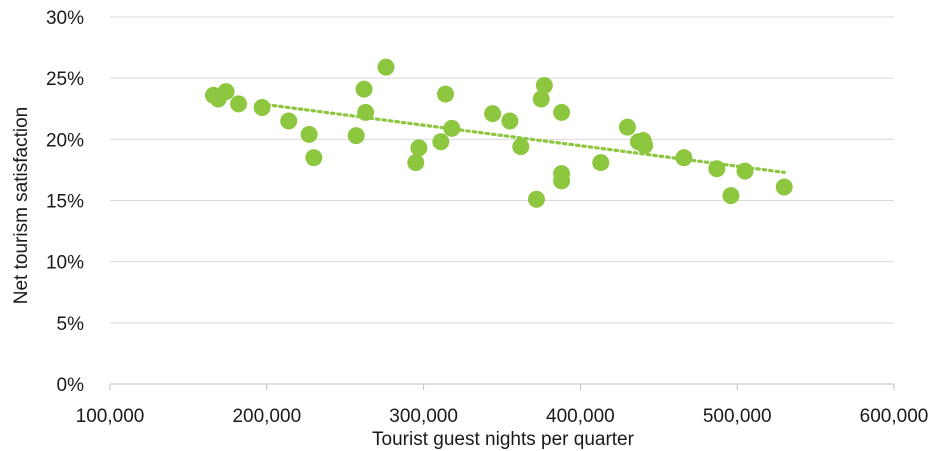  What do you see at coordinates (737, 416) in the screenshot?
I see `x-tick-label: 500,000` at bounding box center [737, 416].